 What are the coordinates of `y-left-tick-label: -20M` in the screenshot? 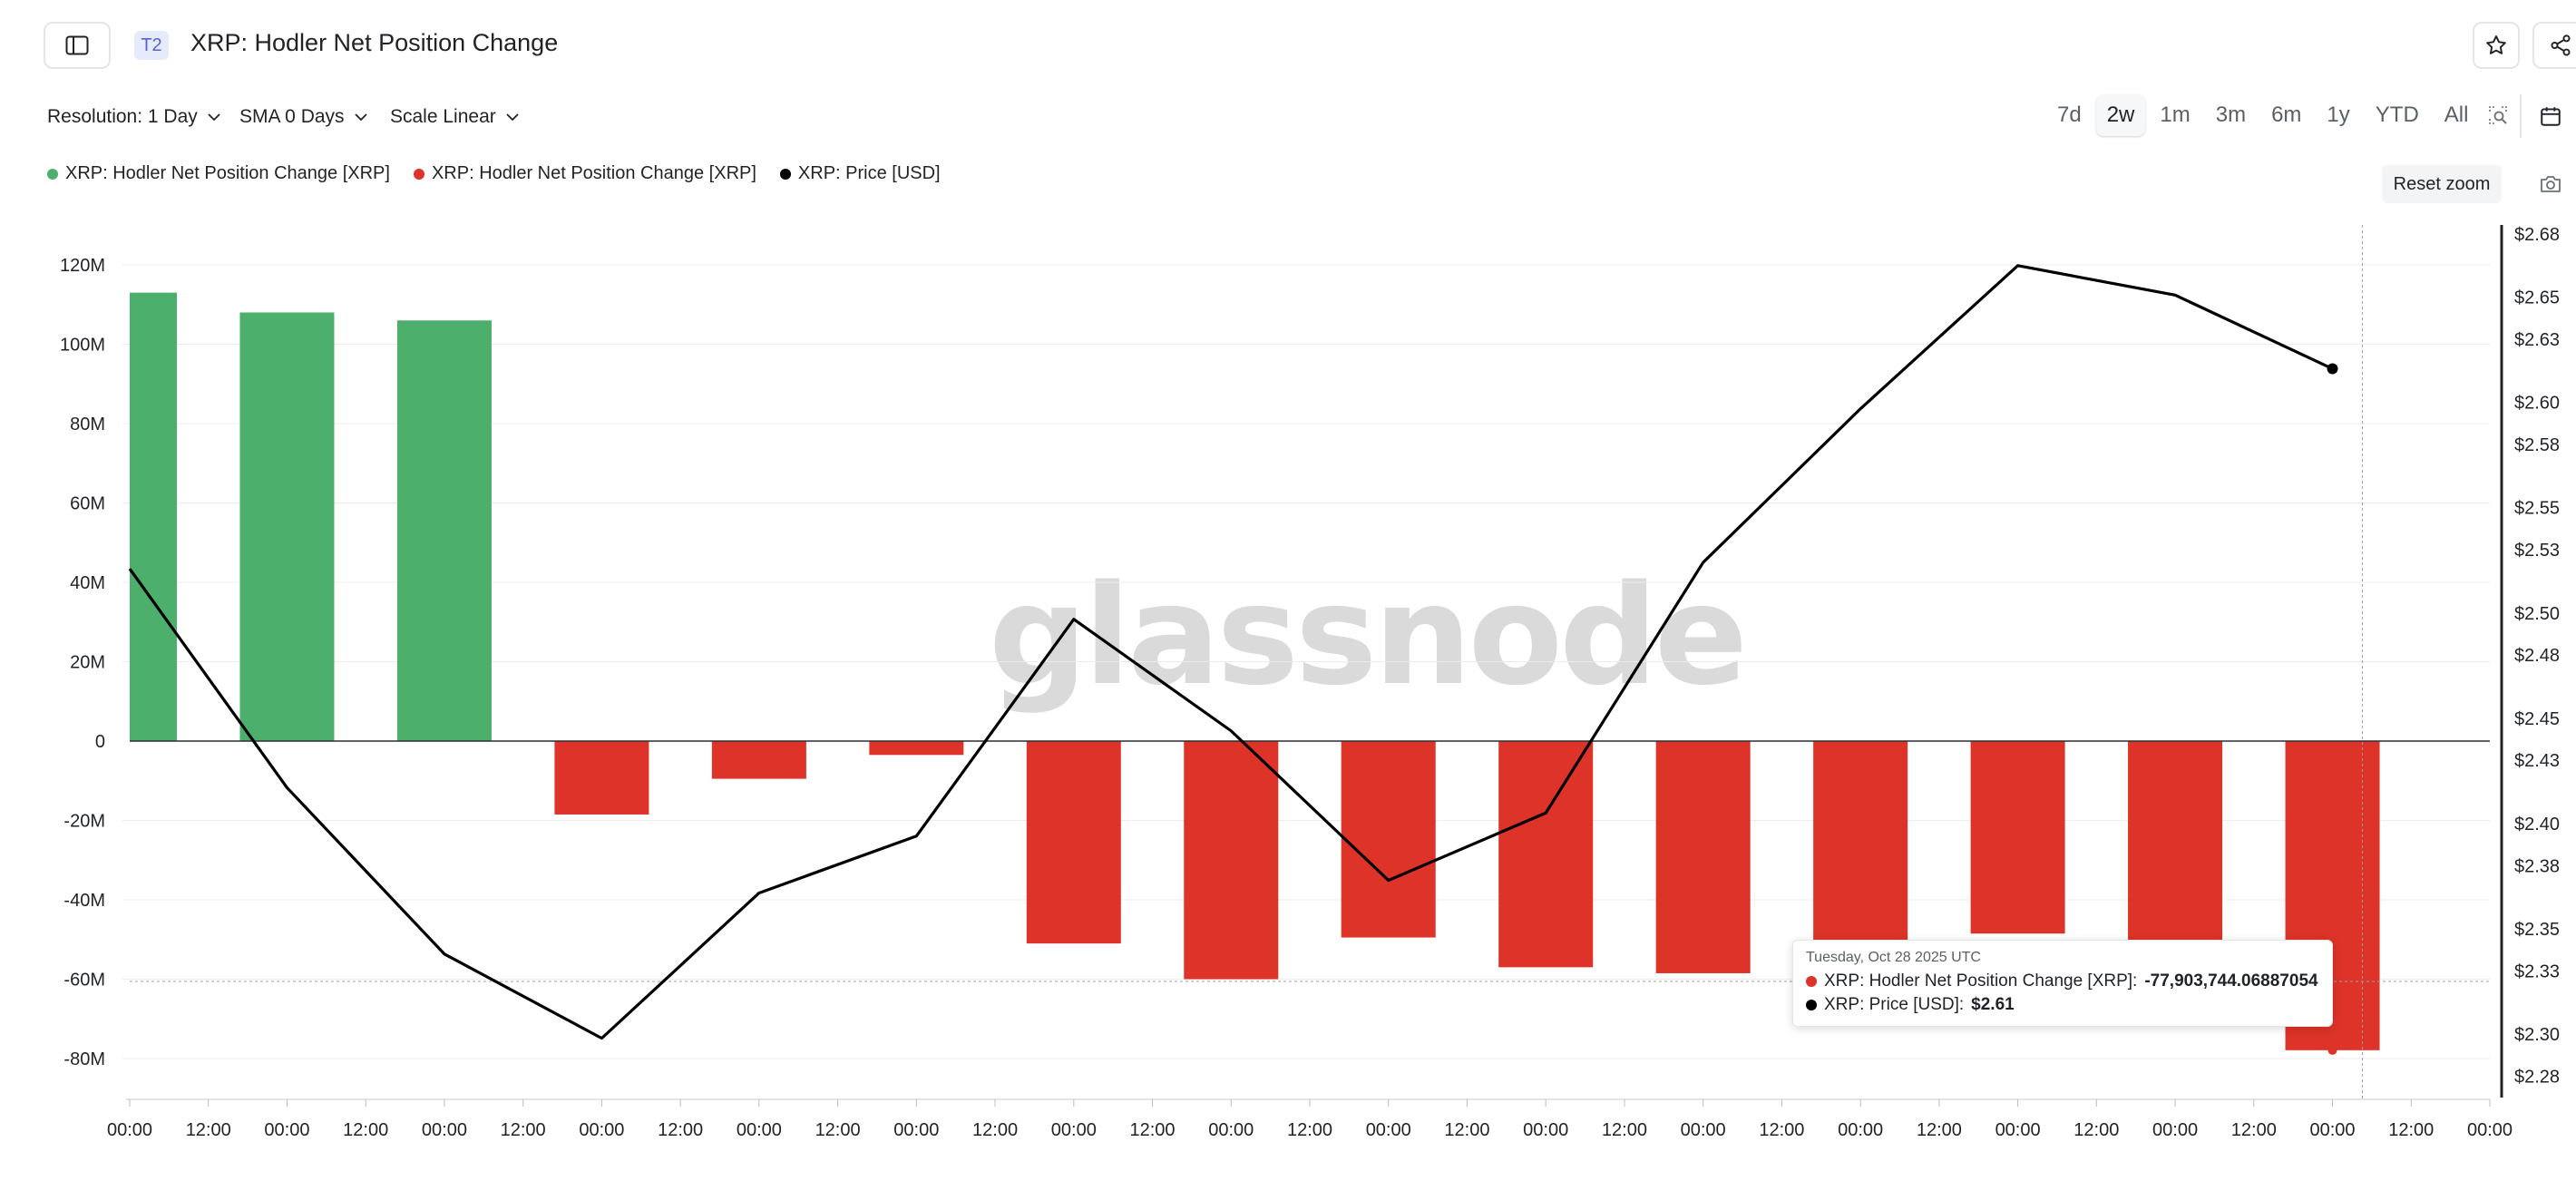 It's located at (84, 822).